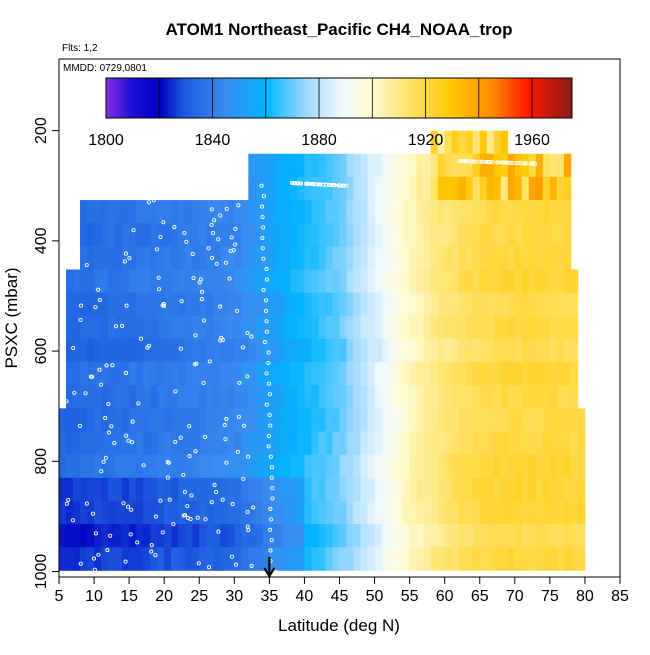 This screenshot has width=650, height=655. I want to click on x-tick-label: 5, so click(59, 596).